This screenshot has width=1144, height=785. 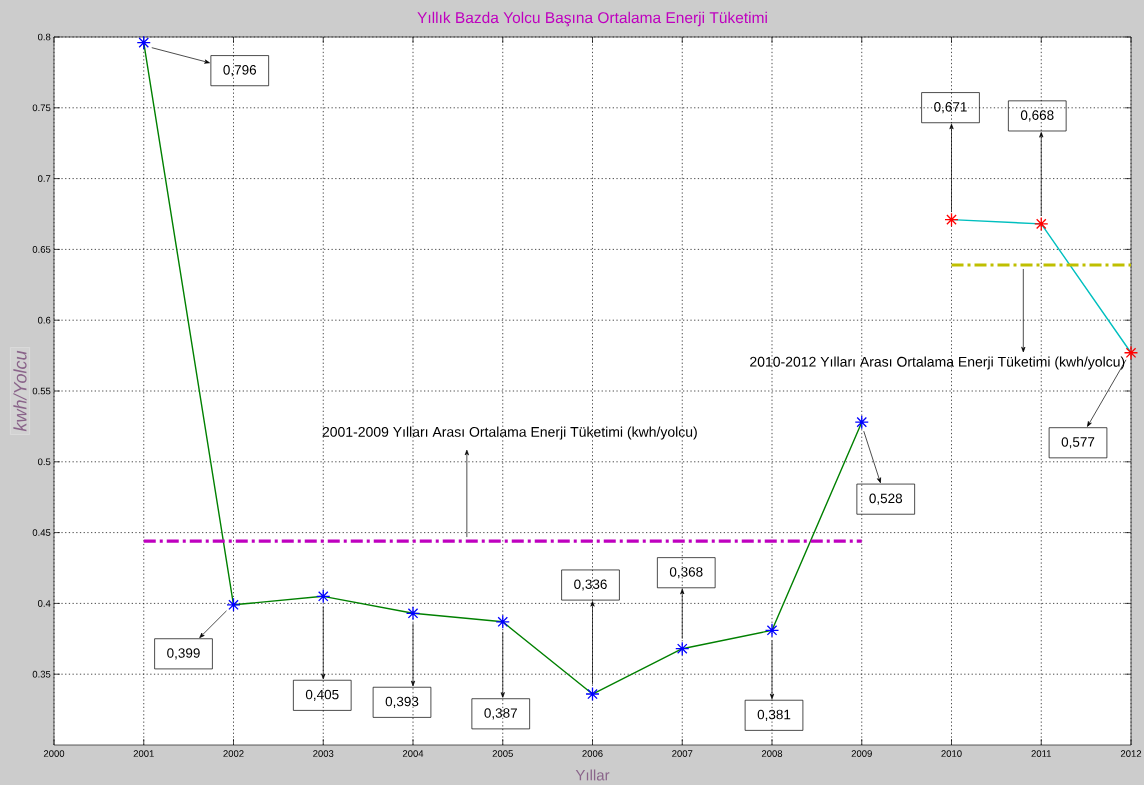 I want to click on x-tick-label: 2011, so click(x=1041, y=753).